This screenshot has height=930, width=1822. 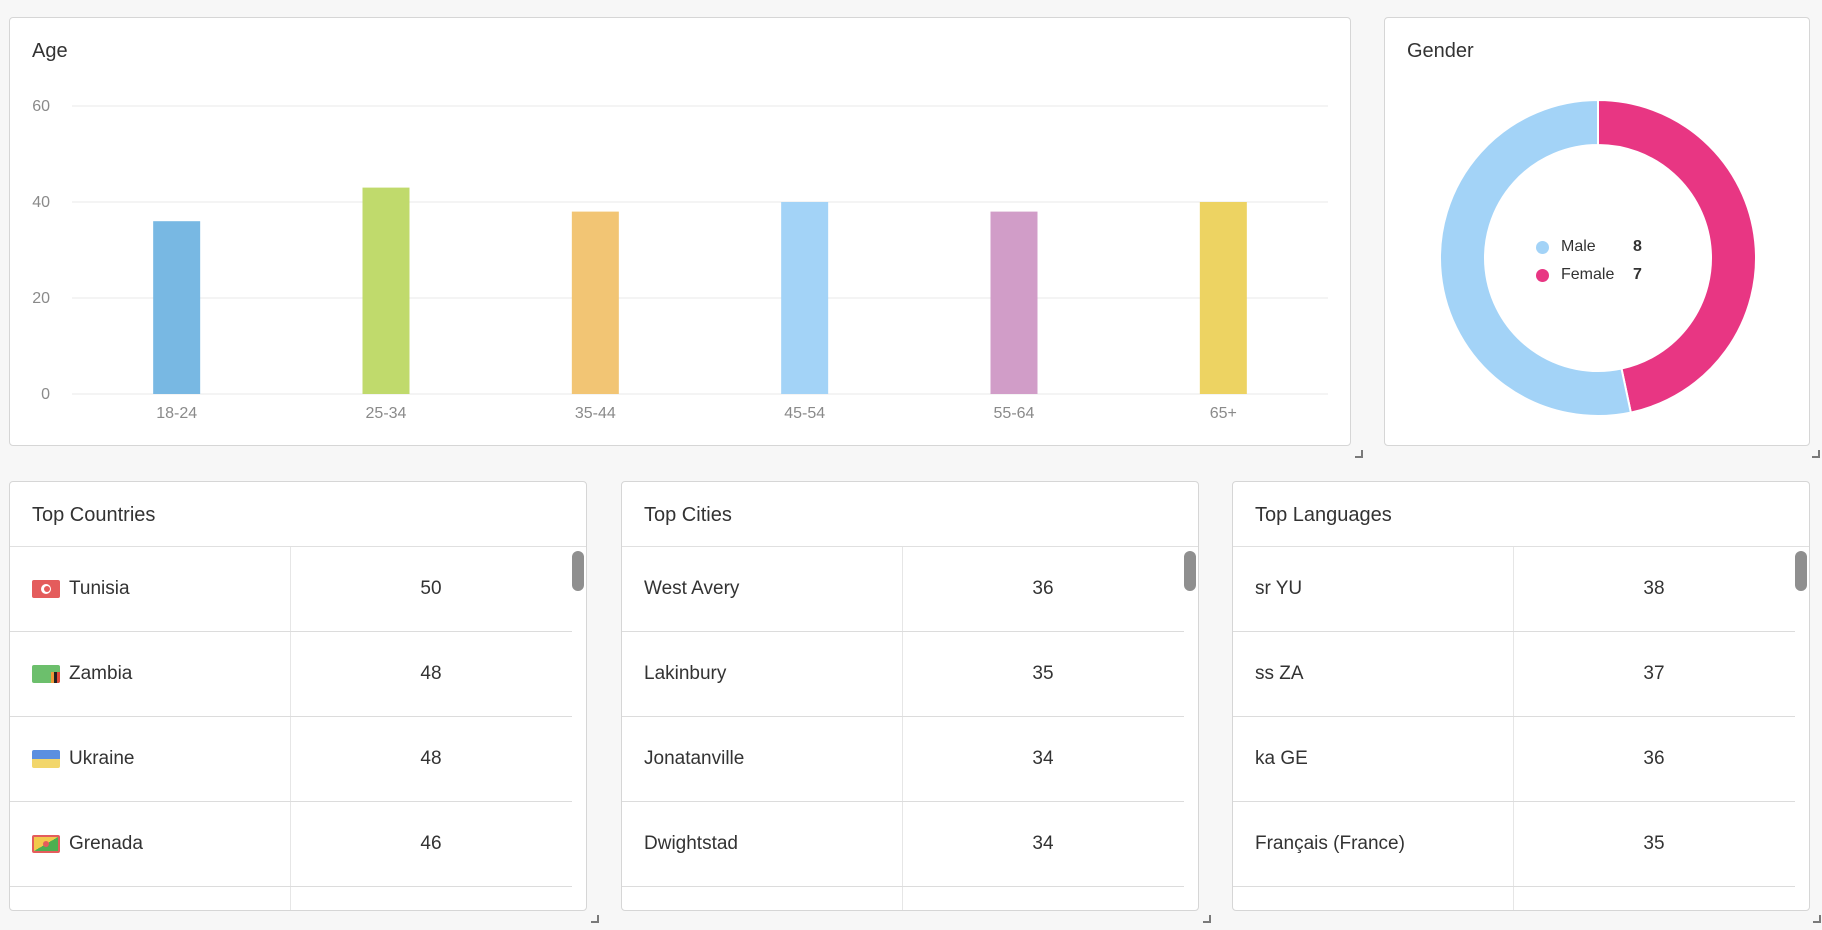 I want to click on female-legend-dot, so click(x=1542, y=275).